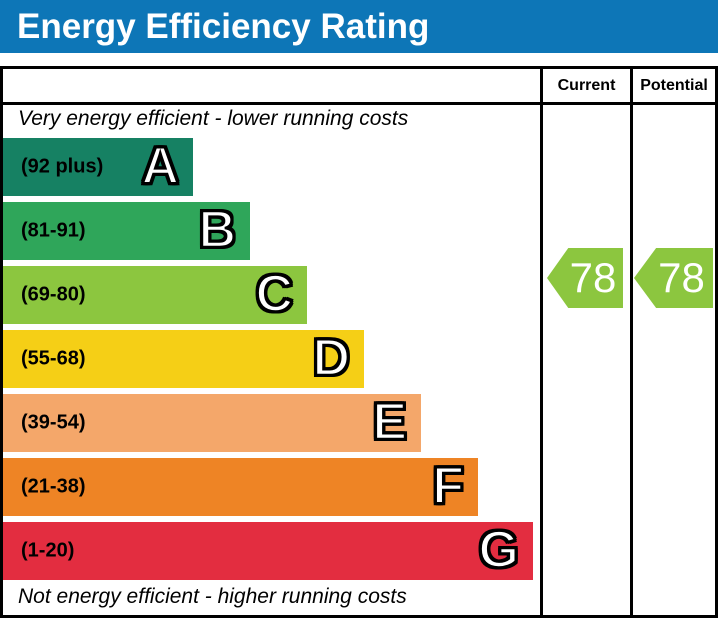  I want to click on column-divider-current, so click(541, 342).